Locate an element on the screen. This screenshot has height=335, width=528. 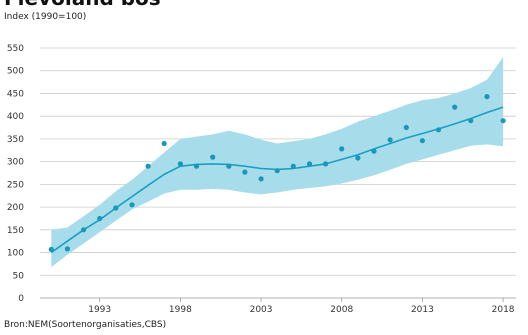
data-point-2003 is located at coordinates (261, 179).